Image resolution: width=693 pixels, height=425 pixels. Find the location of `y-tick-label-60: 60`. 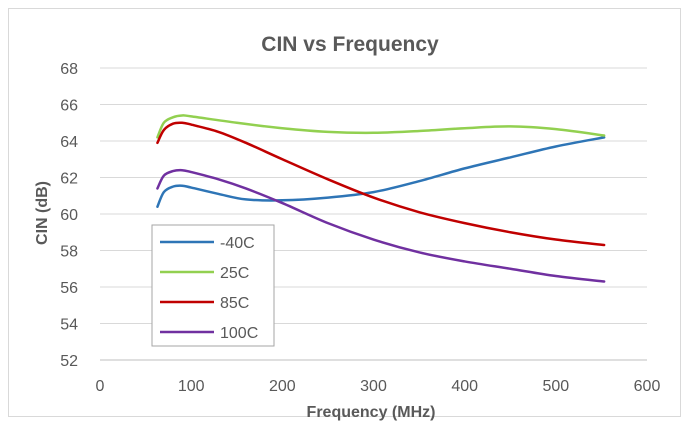

y-tick-label-60: 60 is located at coordinates (69, 215).